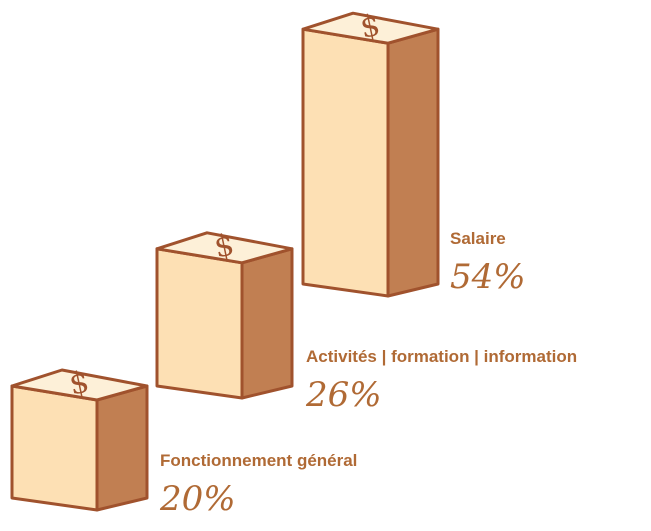  What do you see at coordinates (197, 499) in the screenshot?
I see `value-label: 20%` at bounding box center [197, 499].